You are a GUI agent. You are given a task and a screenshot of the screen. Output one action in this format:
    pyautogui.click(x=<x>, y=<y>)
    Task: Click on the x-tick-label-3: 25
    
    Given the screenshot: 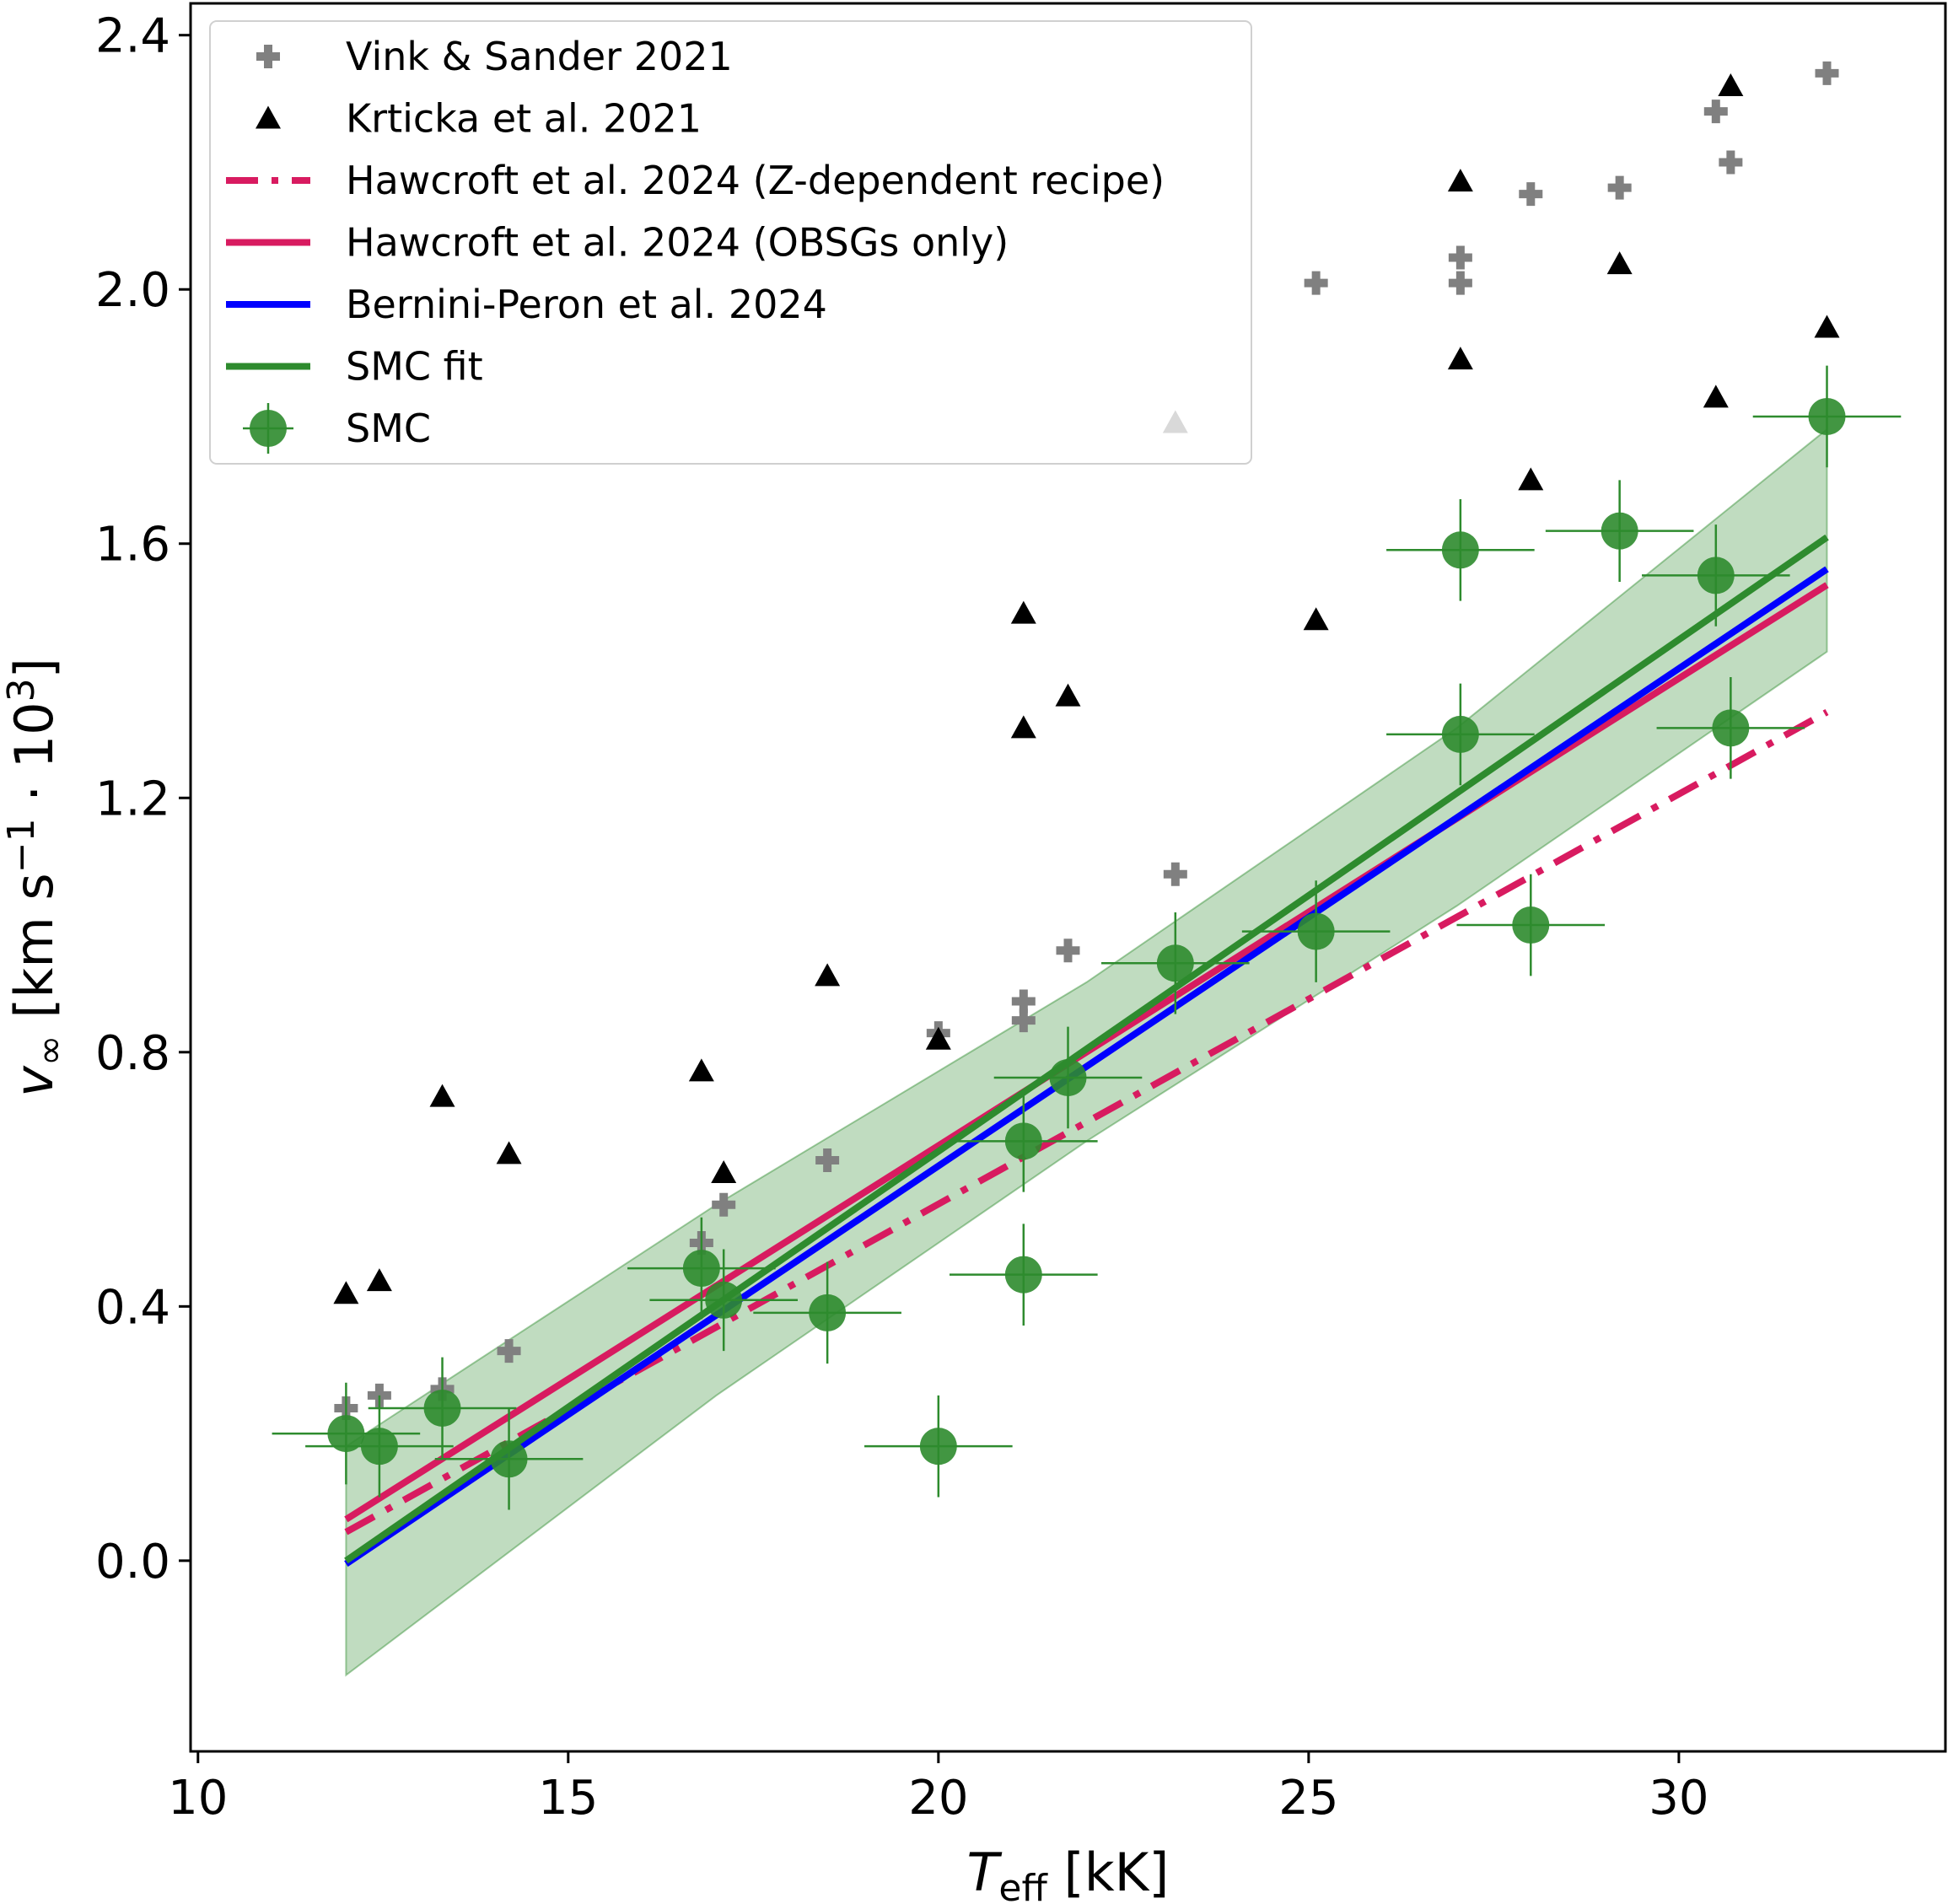 What is the action you would take?
    pyautogui.click(x=1308, y=1798)
    